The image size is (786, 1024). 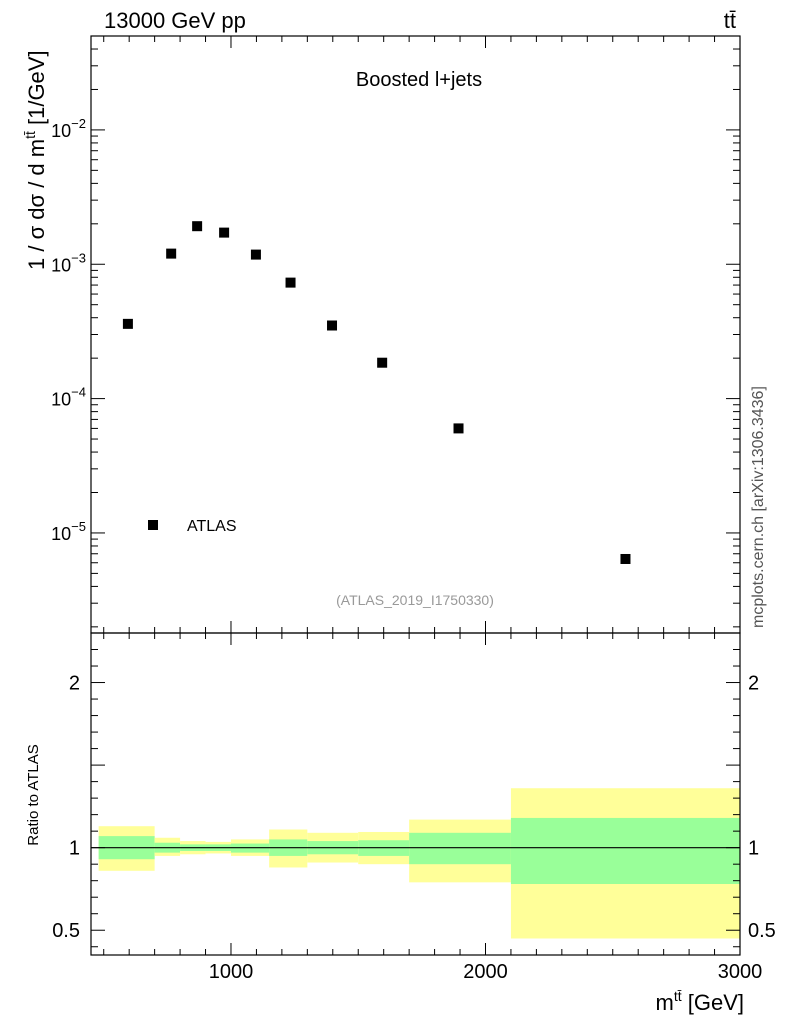 I want to click on ratio-y-tick-label-right-2: 2, so click(x=753, y=684).